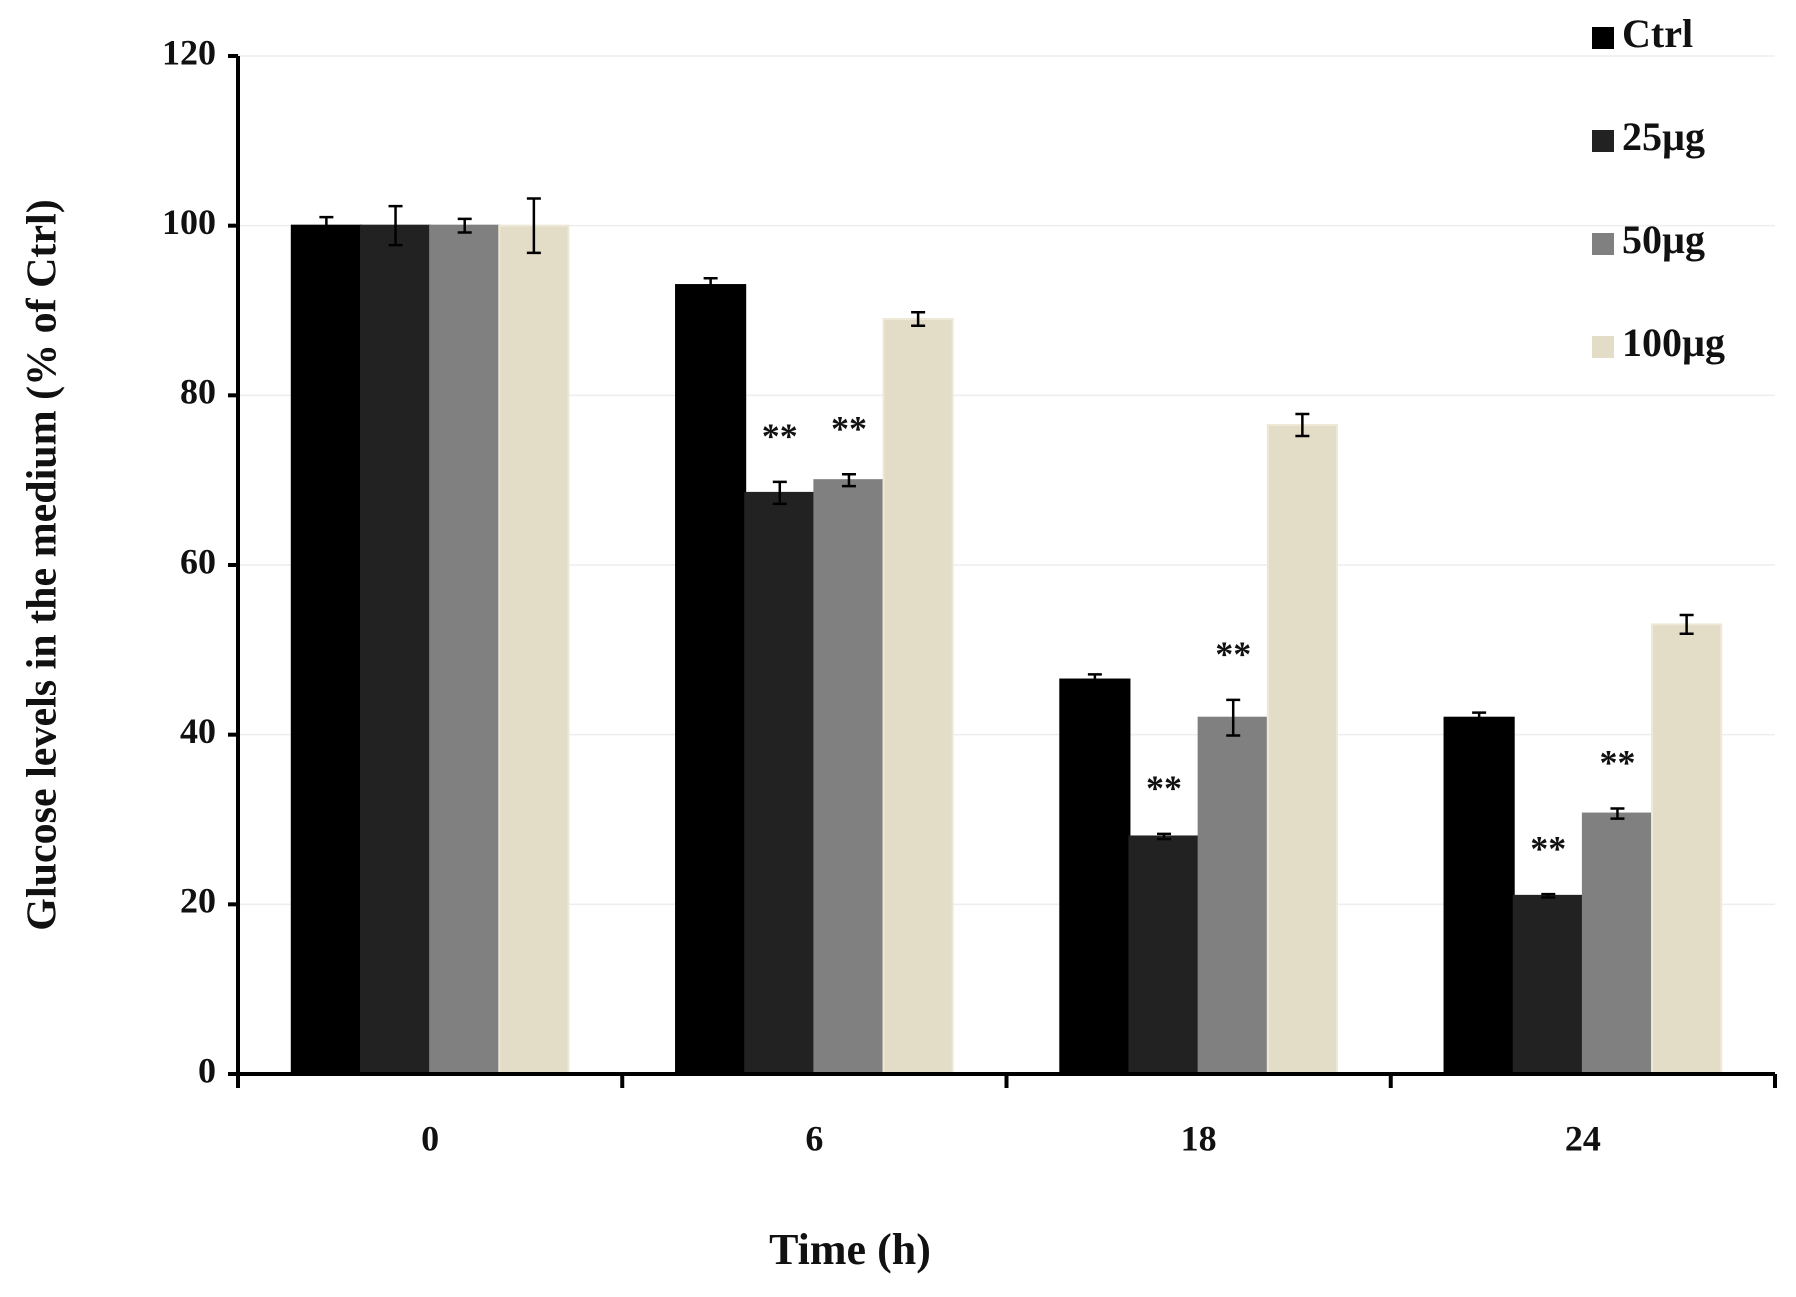 The width and height of the screenshot is (1796, 1297). I want to click on y-tick-label: 60, so click(198, 561).